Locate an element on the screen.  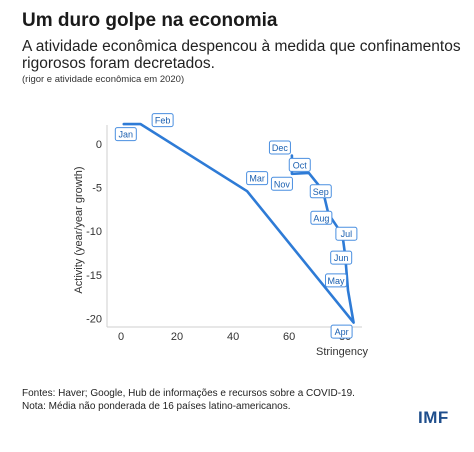
x-tick-label: 0 is located at coordinates (121, 337).